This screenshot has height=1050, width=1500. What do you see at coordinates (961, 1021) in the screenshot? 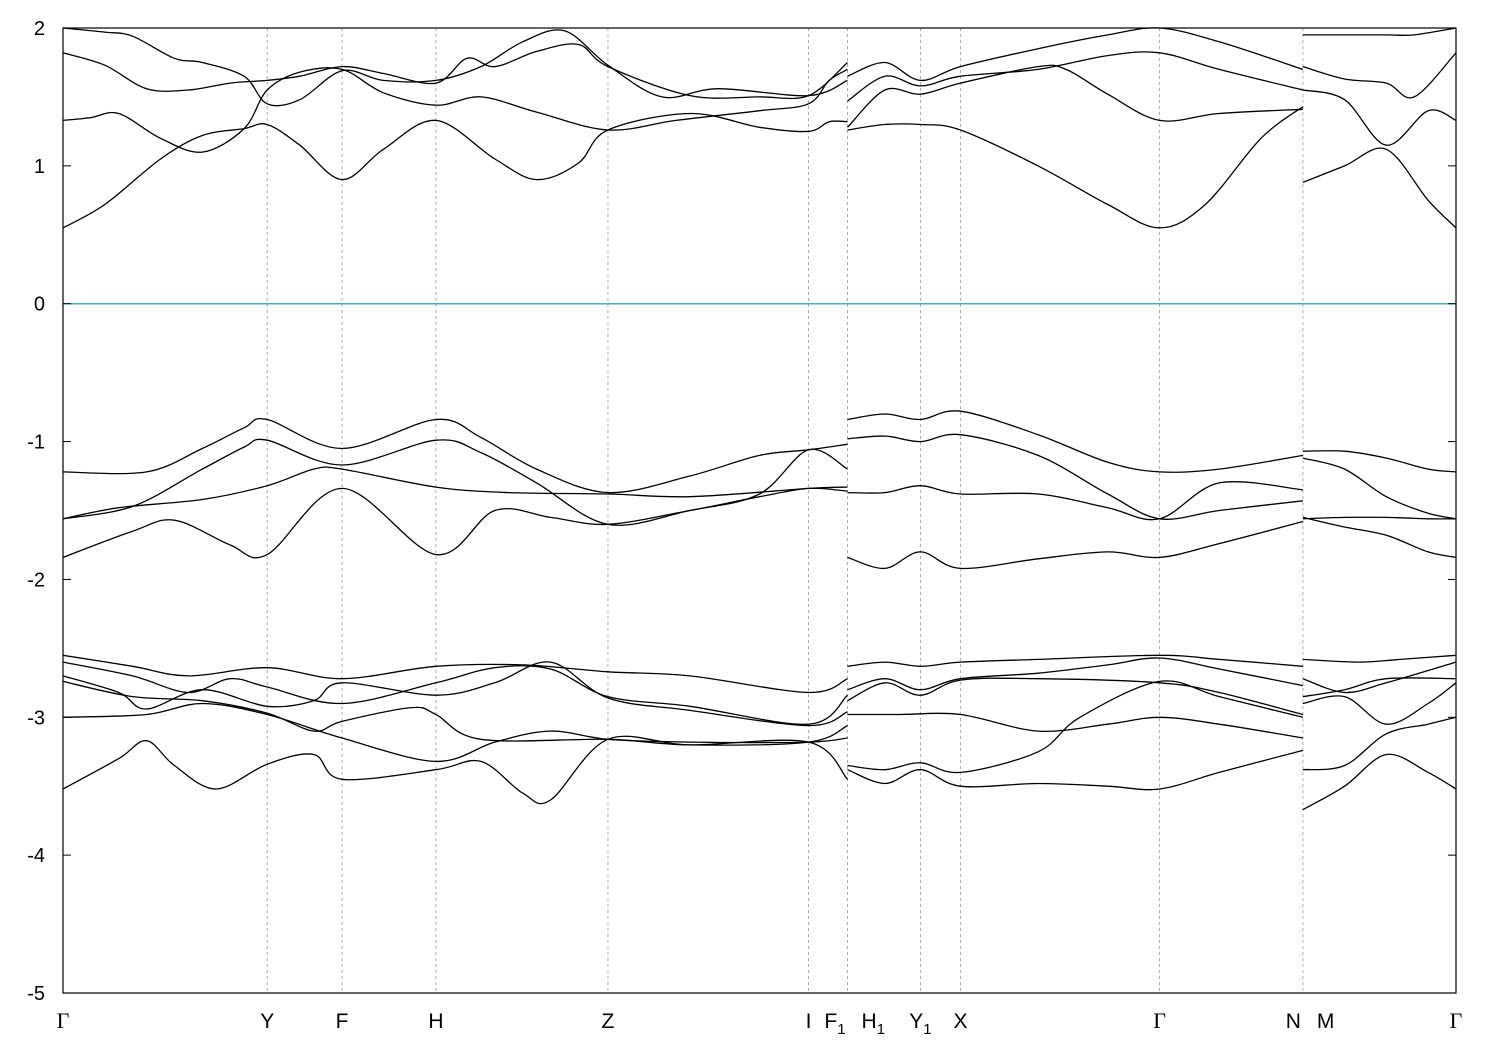
I see `kpoint-label: X` at bounding box center [961, 1021].